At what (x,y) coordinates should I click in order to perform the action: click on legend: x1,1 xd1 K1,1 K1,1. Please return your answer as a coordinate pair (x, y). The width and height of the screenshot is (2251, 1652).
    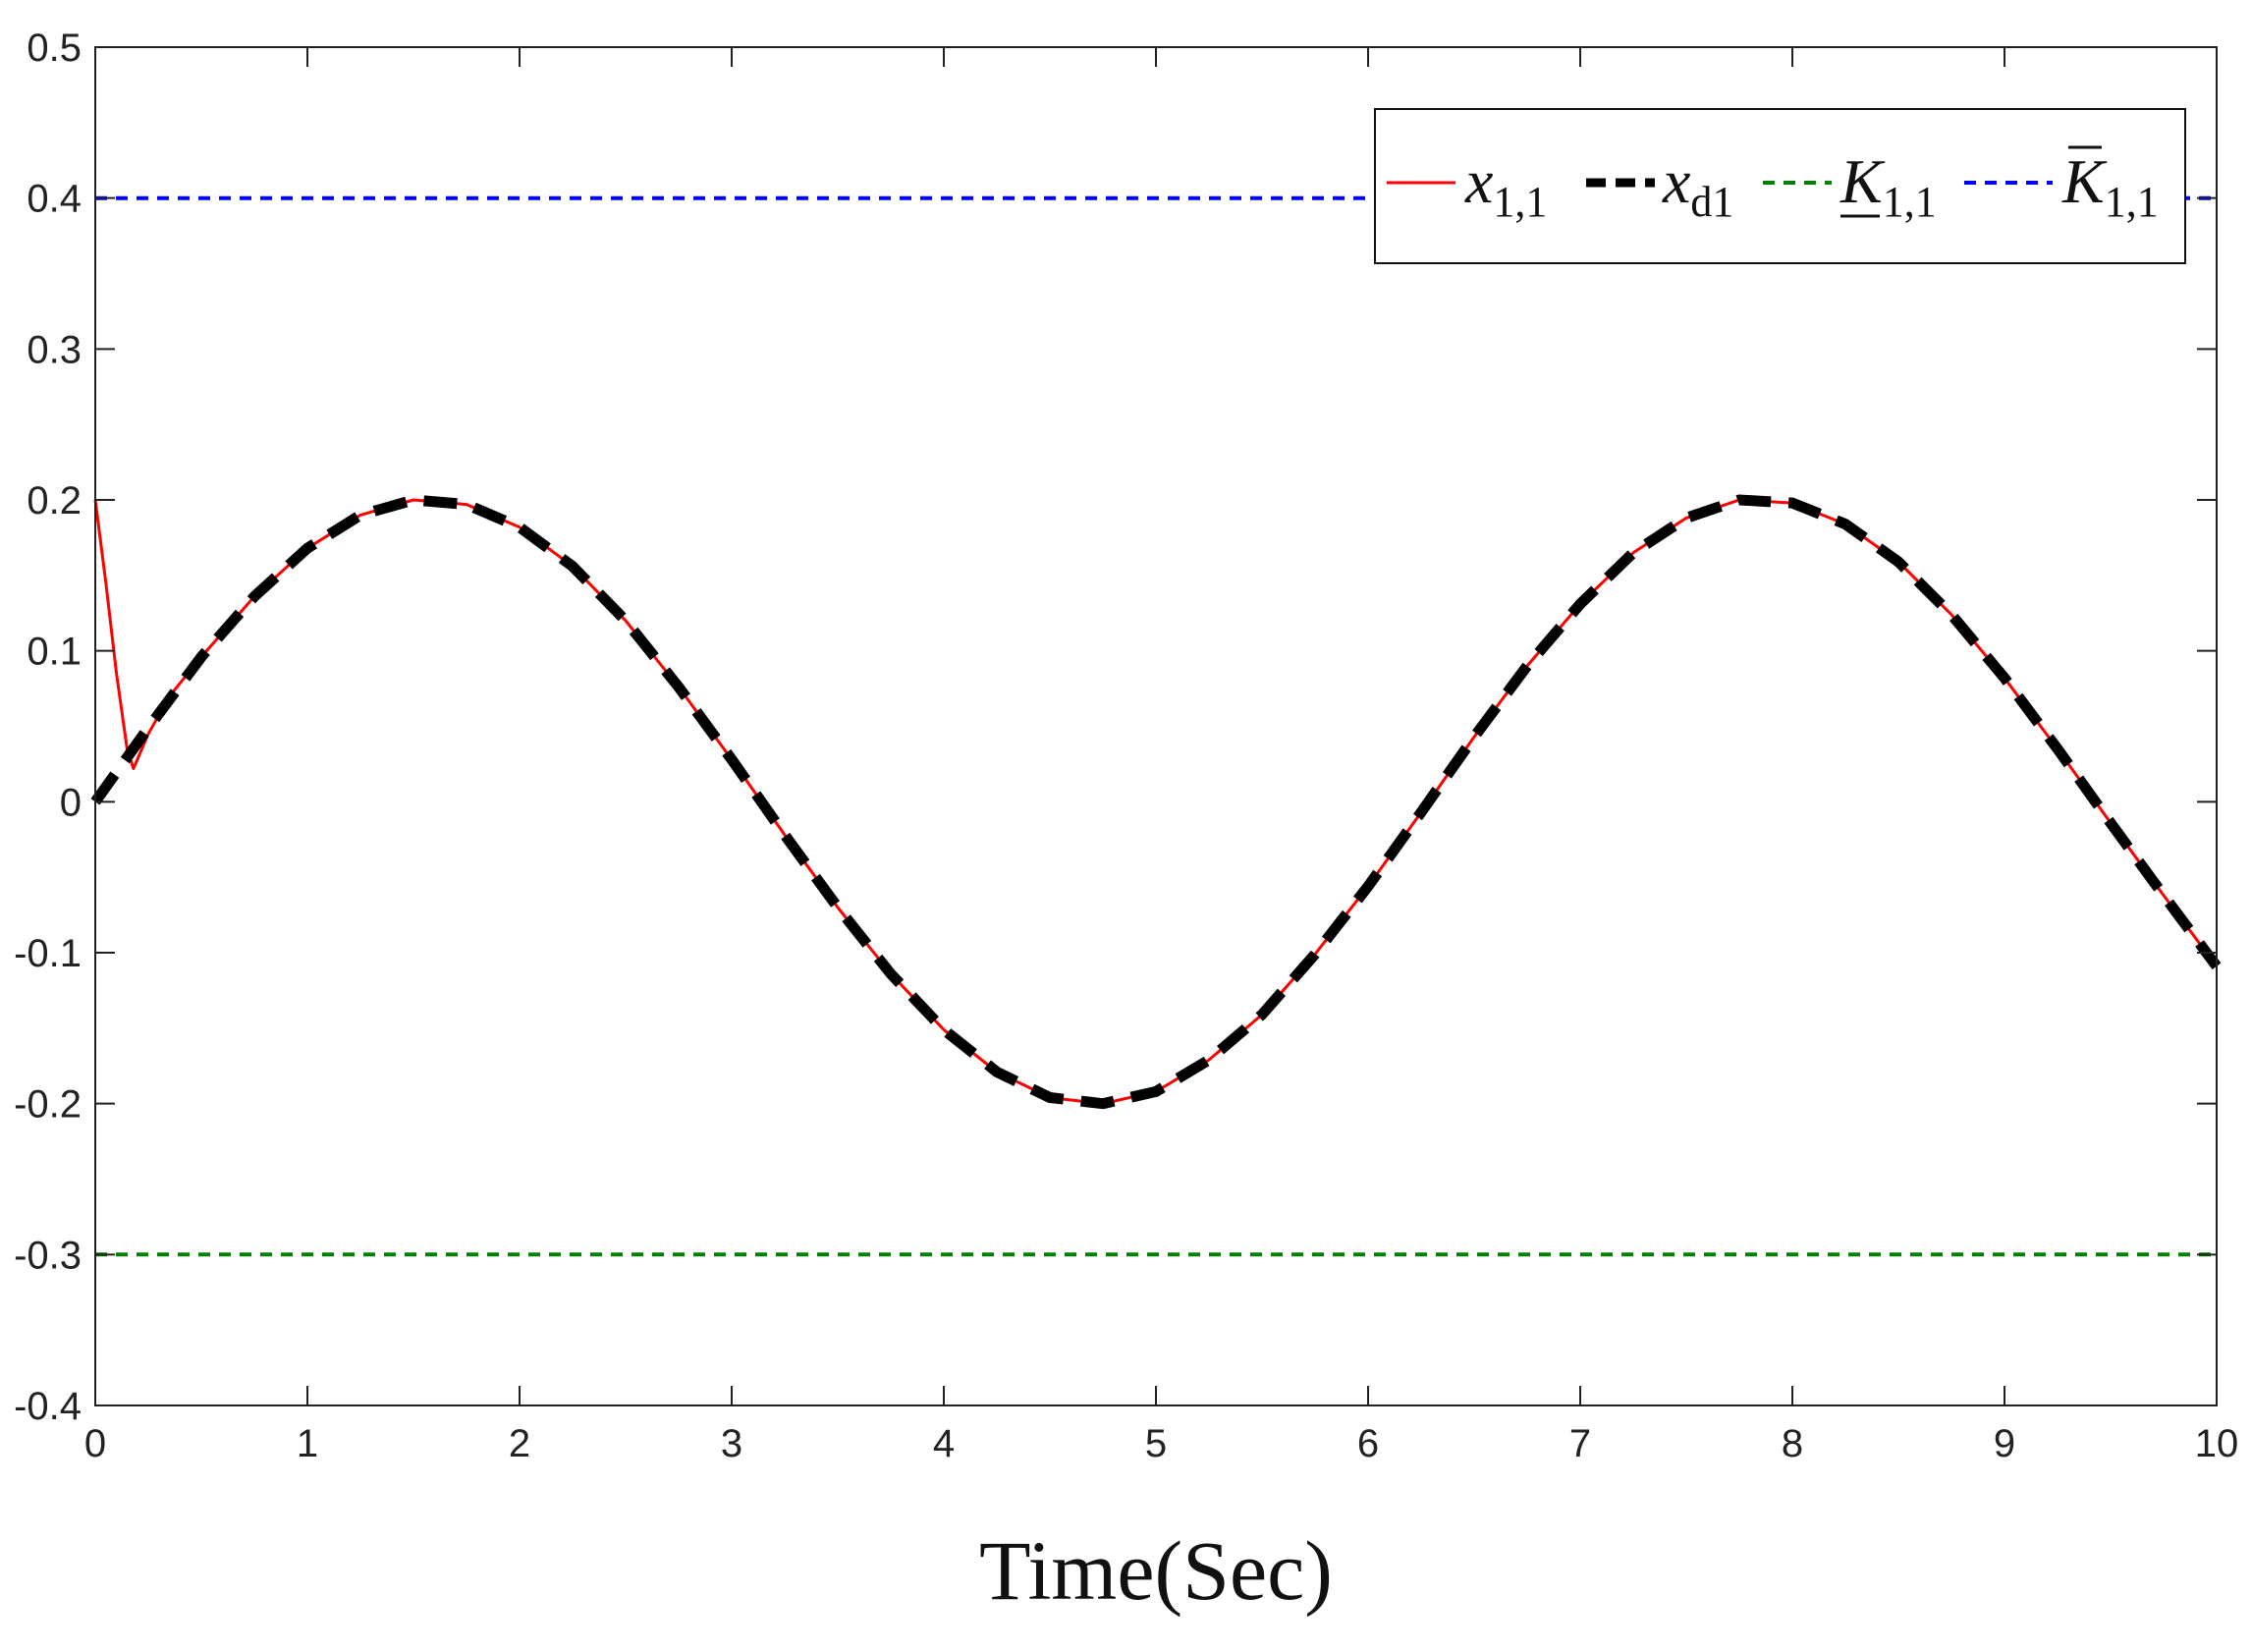
    Looking at the image, I should click on (1780, 186).